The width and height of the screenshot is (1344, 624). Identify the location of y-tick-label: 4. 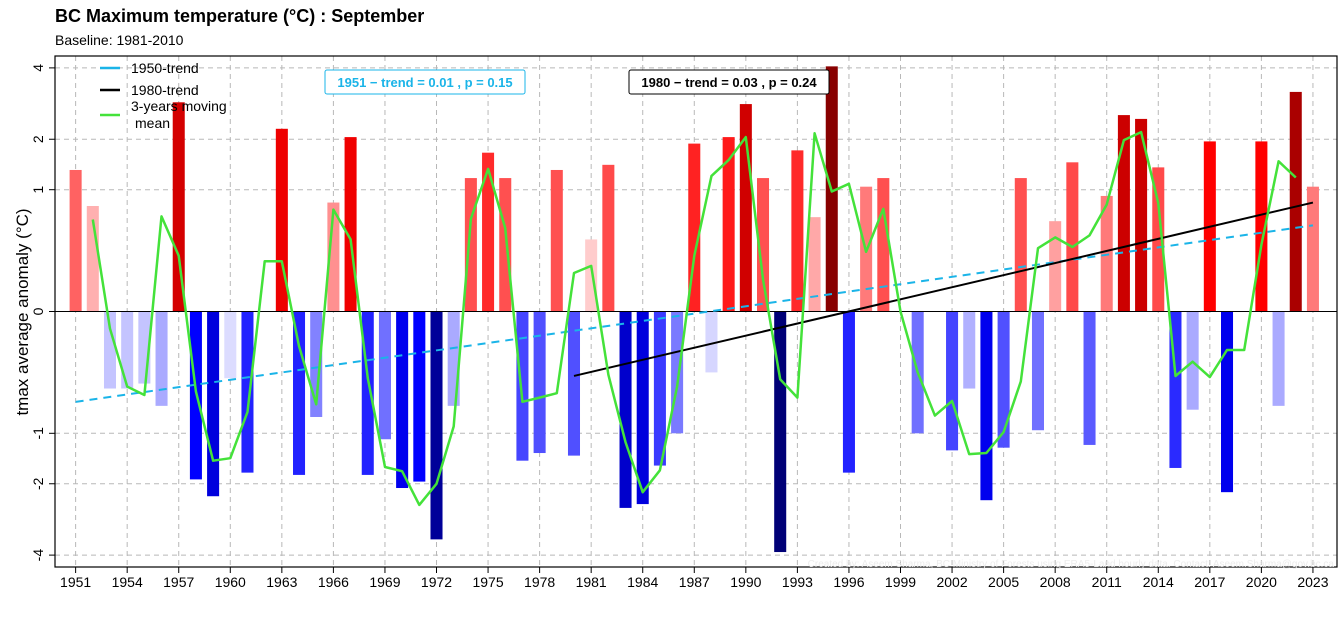
(38, 68).